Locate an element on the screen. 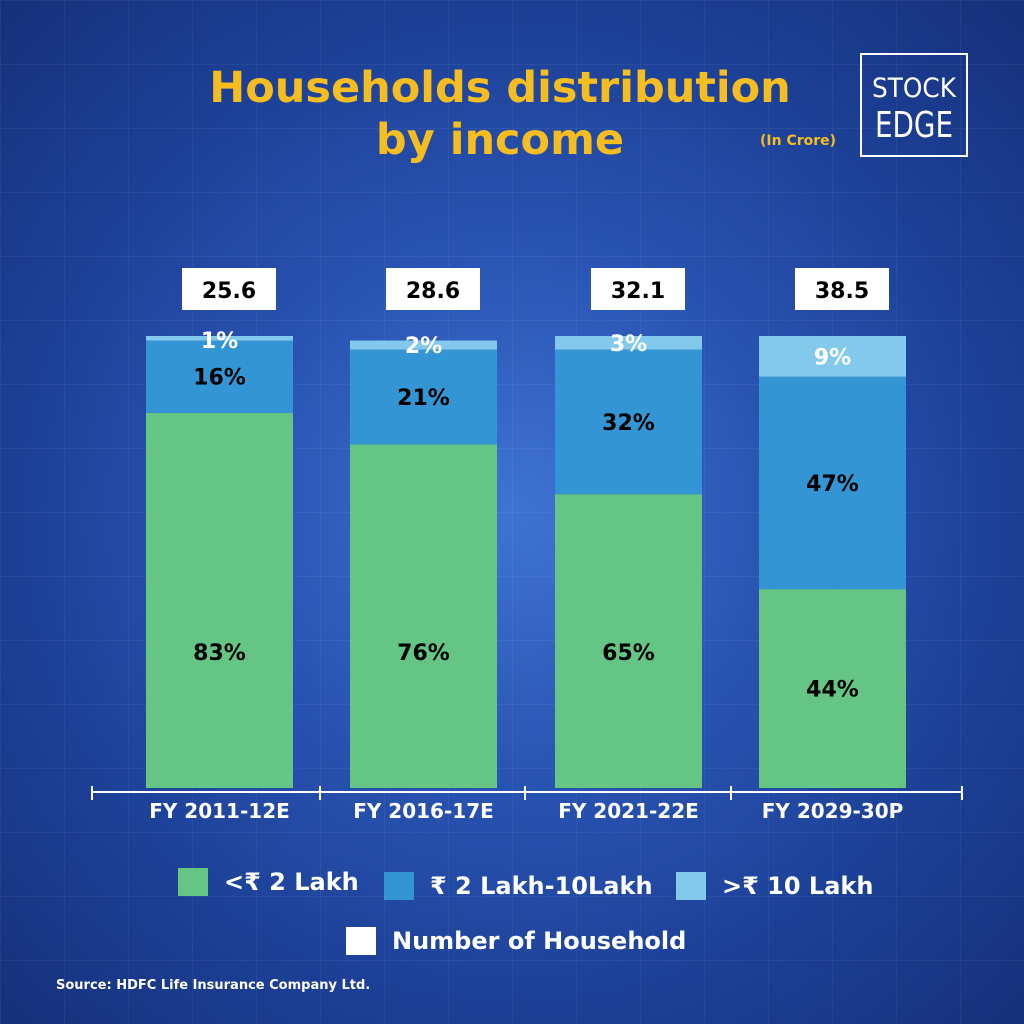 The image size is (1024, 1024). segment-label-2-1: 2% is located at coordinates (423, 346).